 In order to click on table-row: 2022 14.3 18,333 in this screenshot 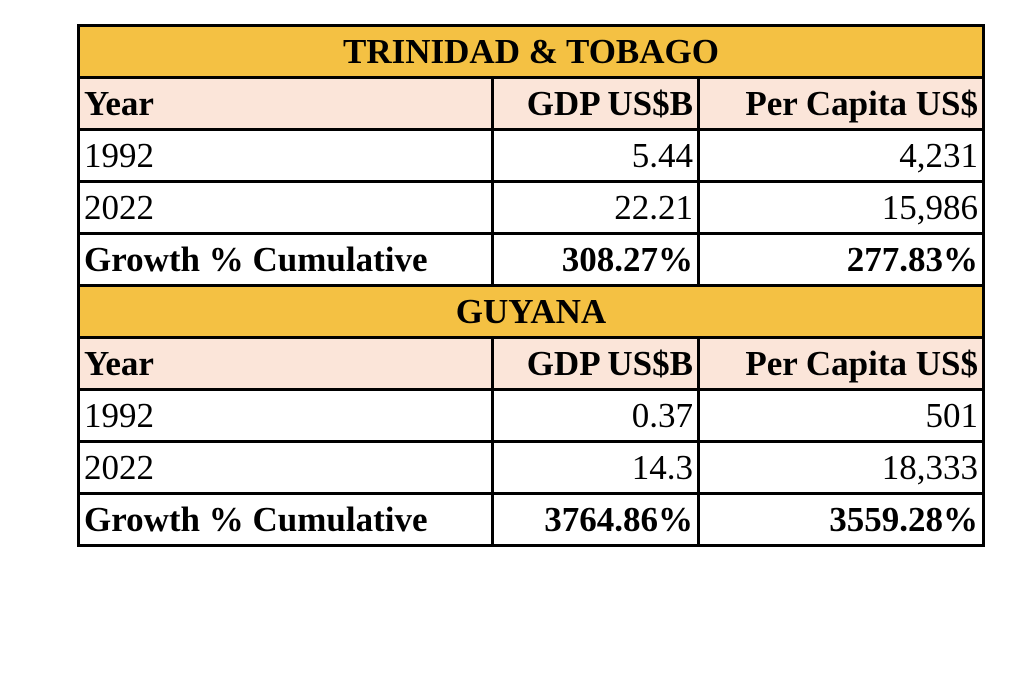, I will do `click(531, 467)`.